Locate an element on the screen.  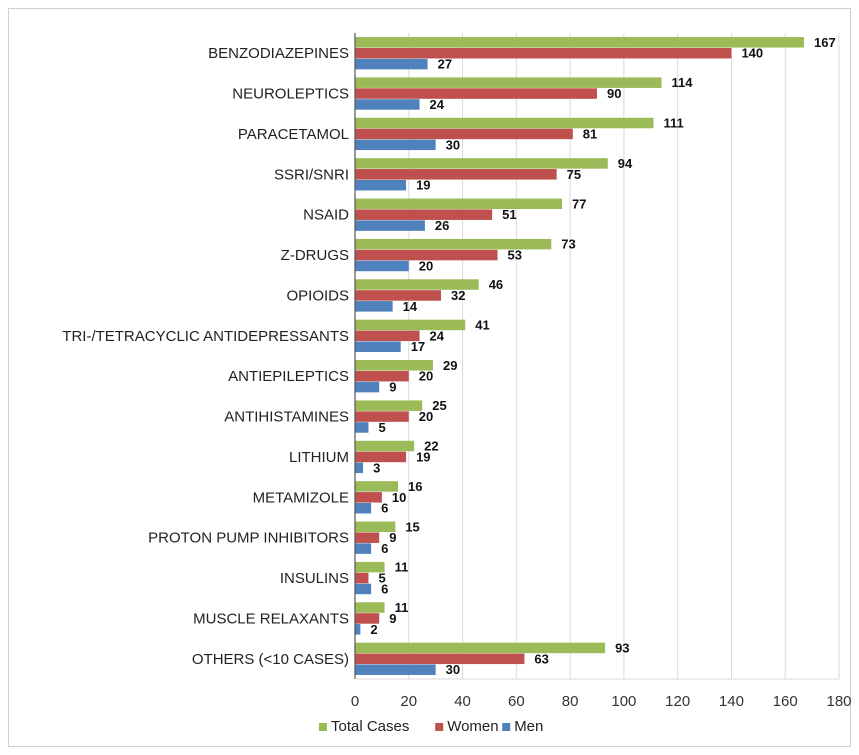
legend-entry: Men is located at coordinates (528, 726).